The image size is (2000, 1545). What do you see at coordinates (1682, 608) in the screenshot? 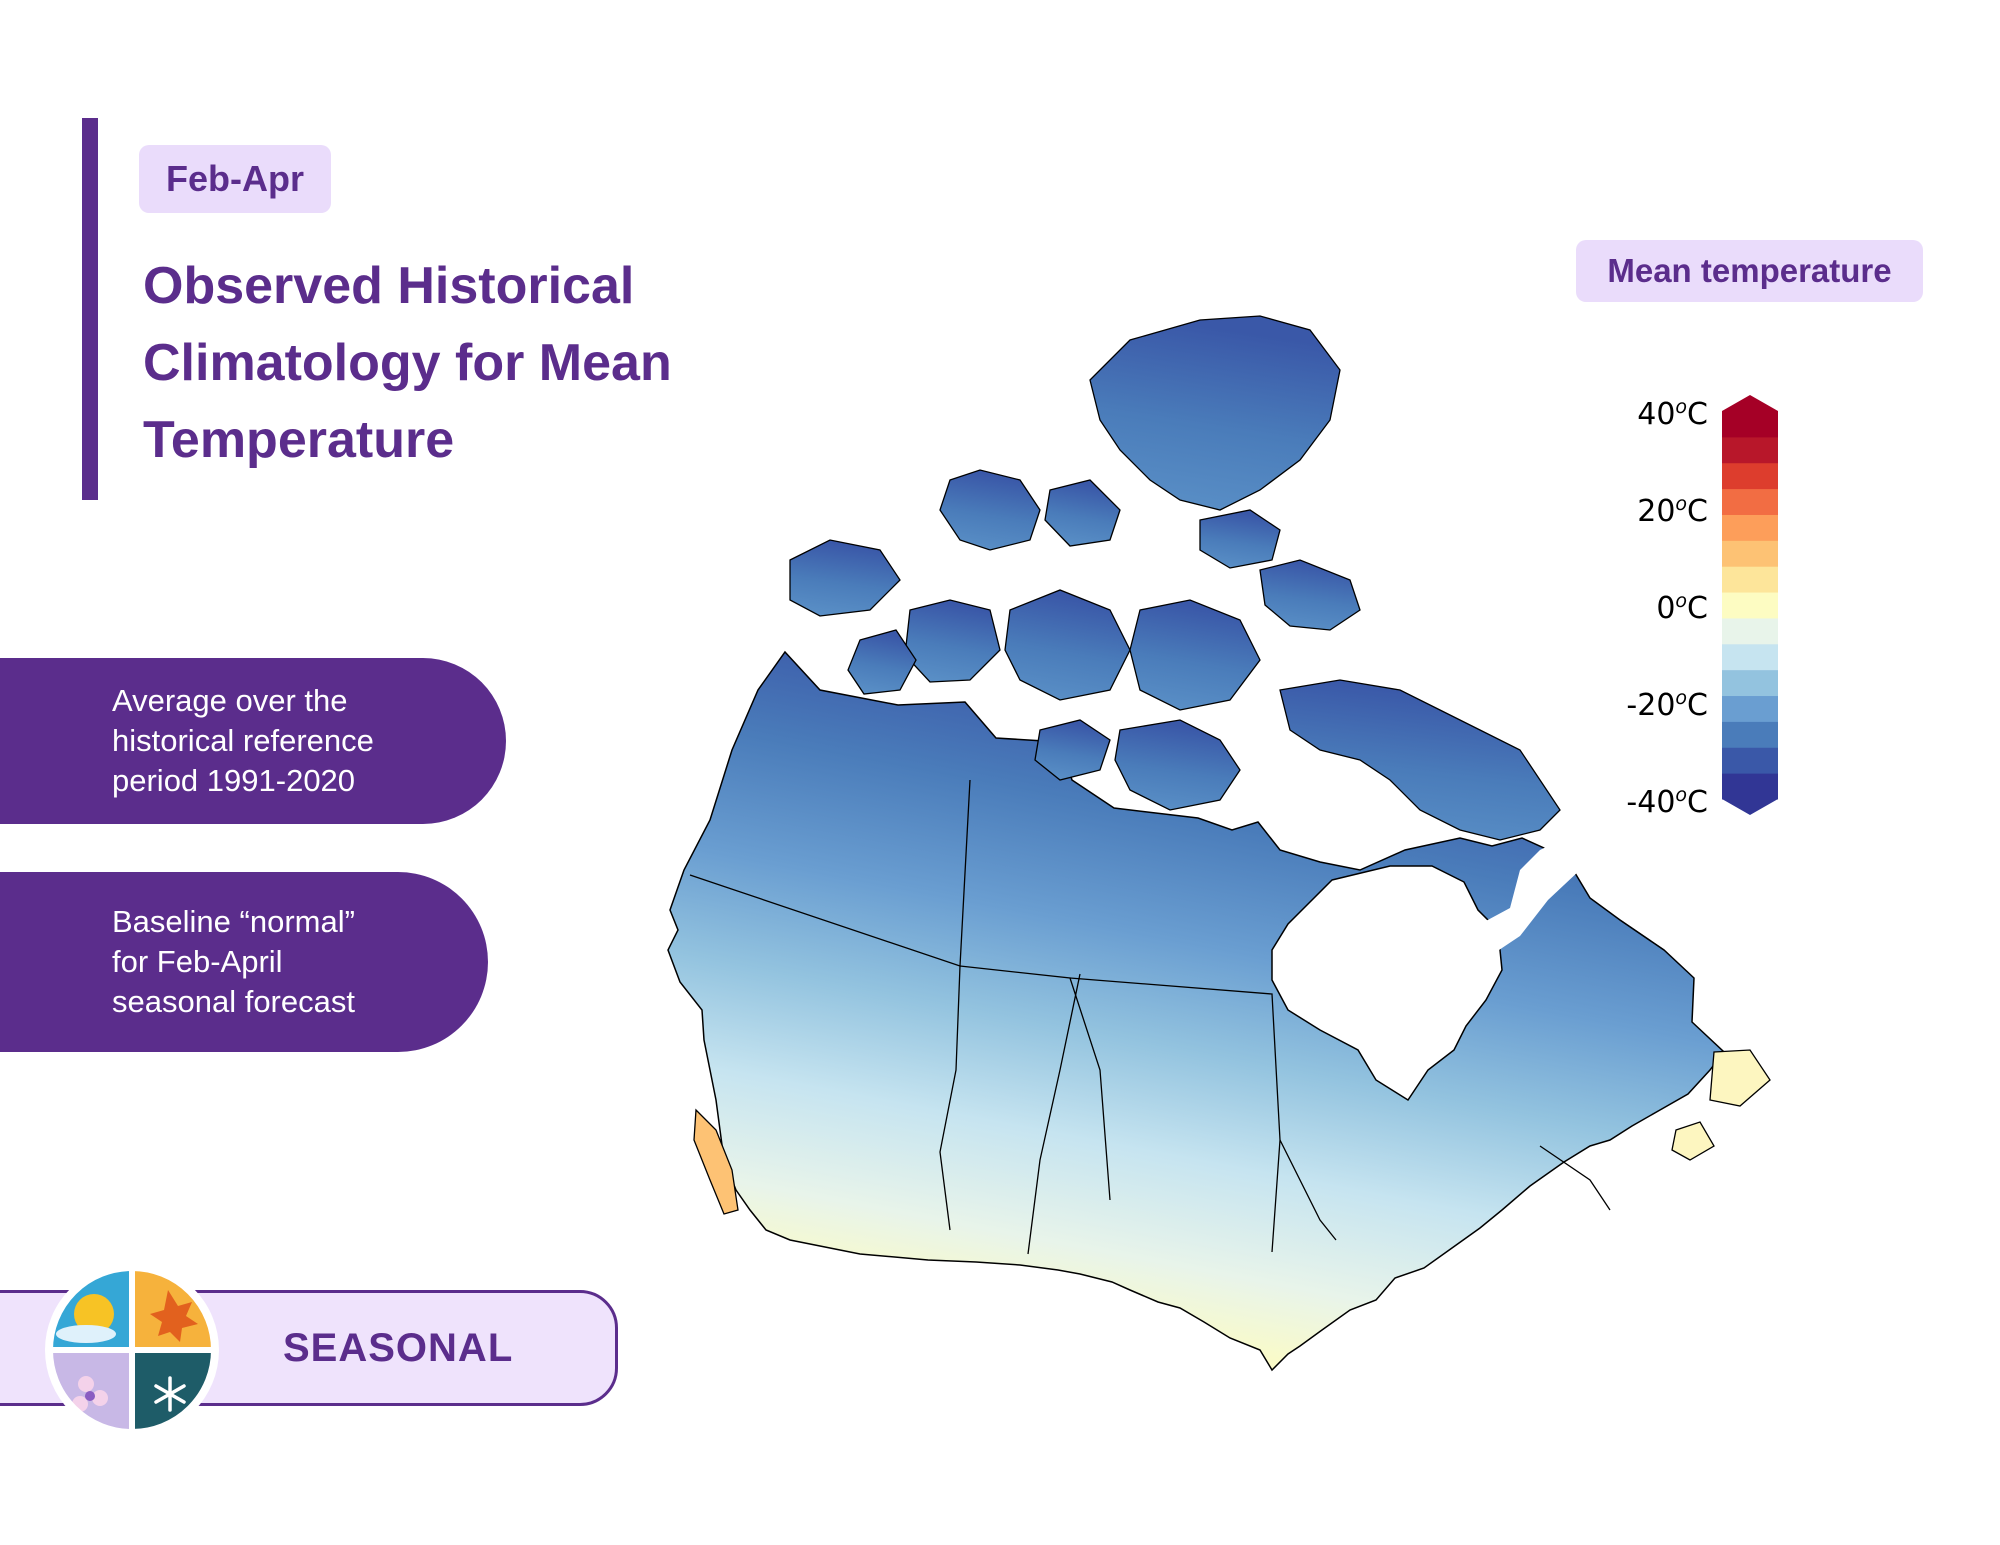
I see `colorbar-tick-label: 0oC` at bounding box center [1682, 608].